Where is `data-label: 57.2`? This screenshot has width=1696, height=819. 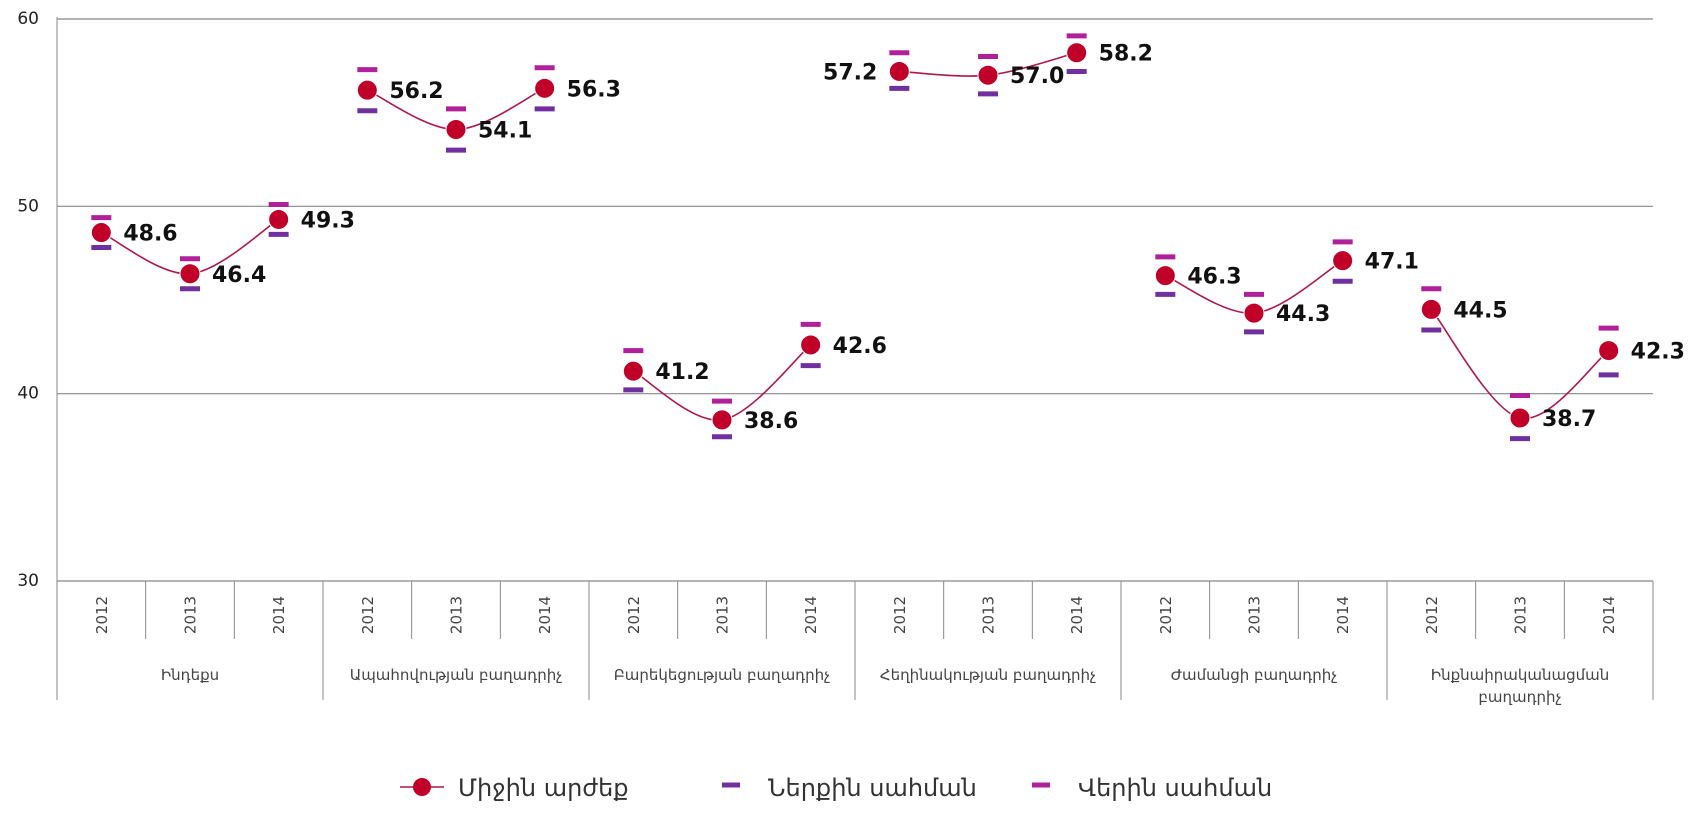
data-label: 57.2 is located at coordinates (850, 72).